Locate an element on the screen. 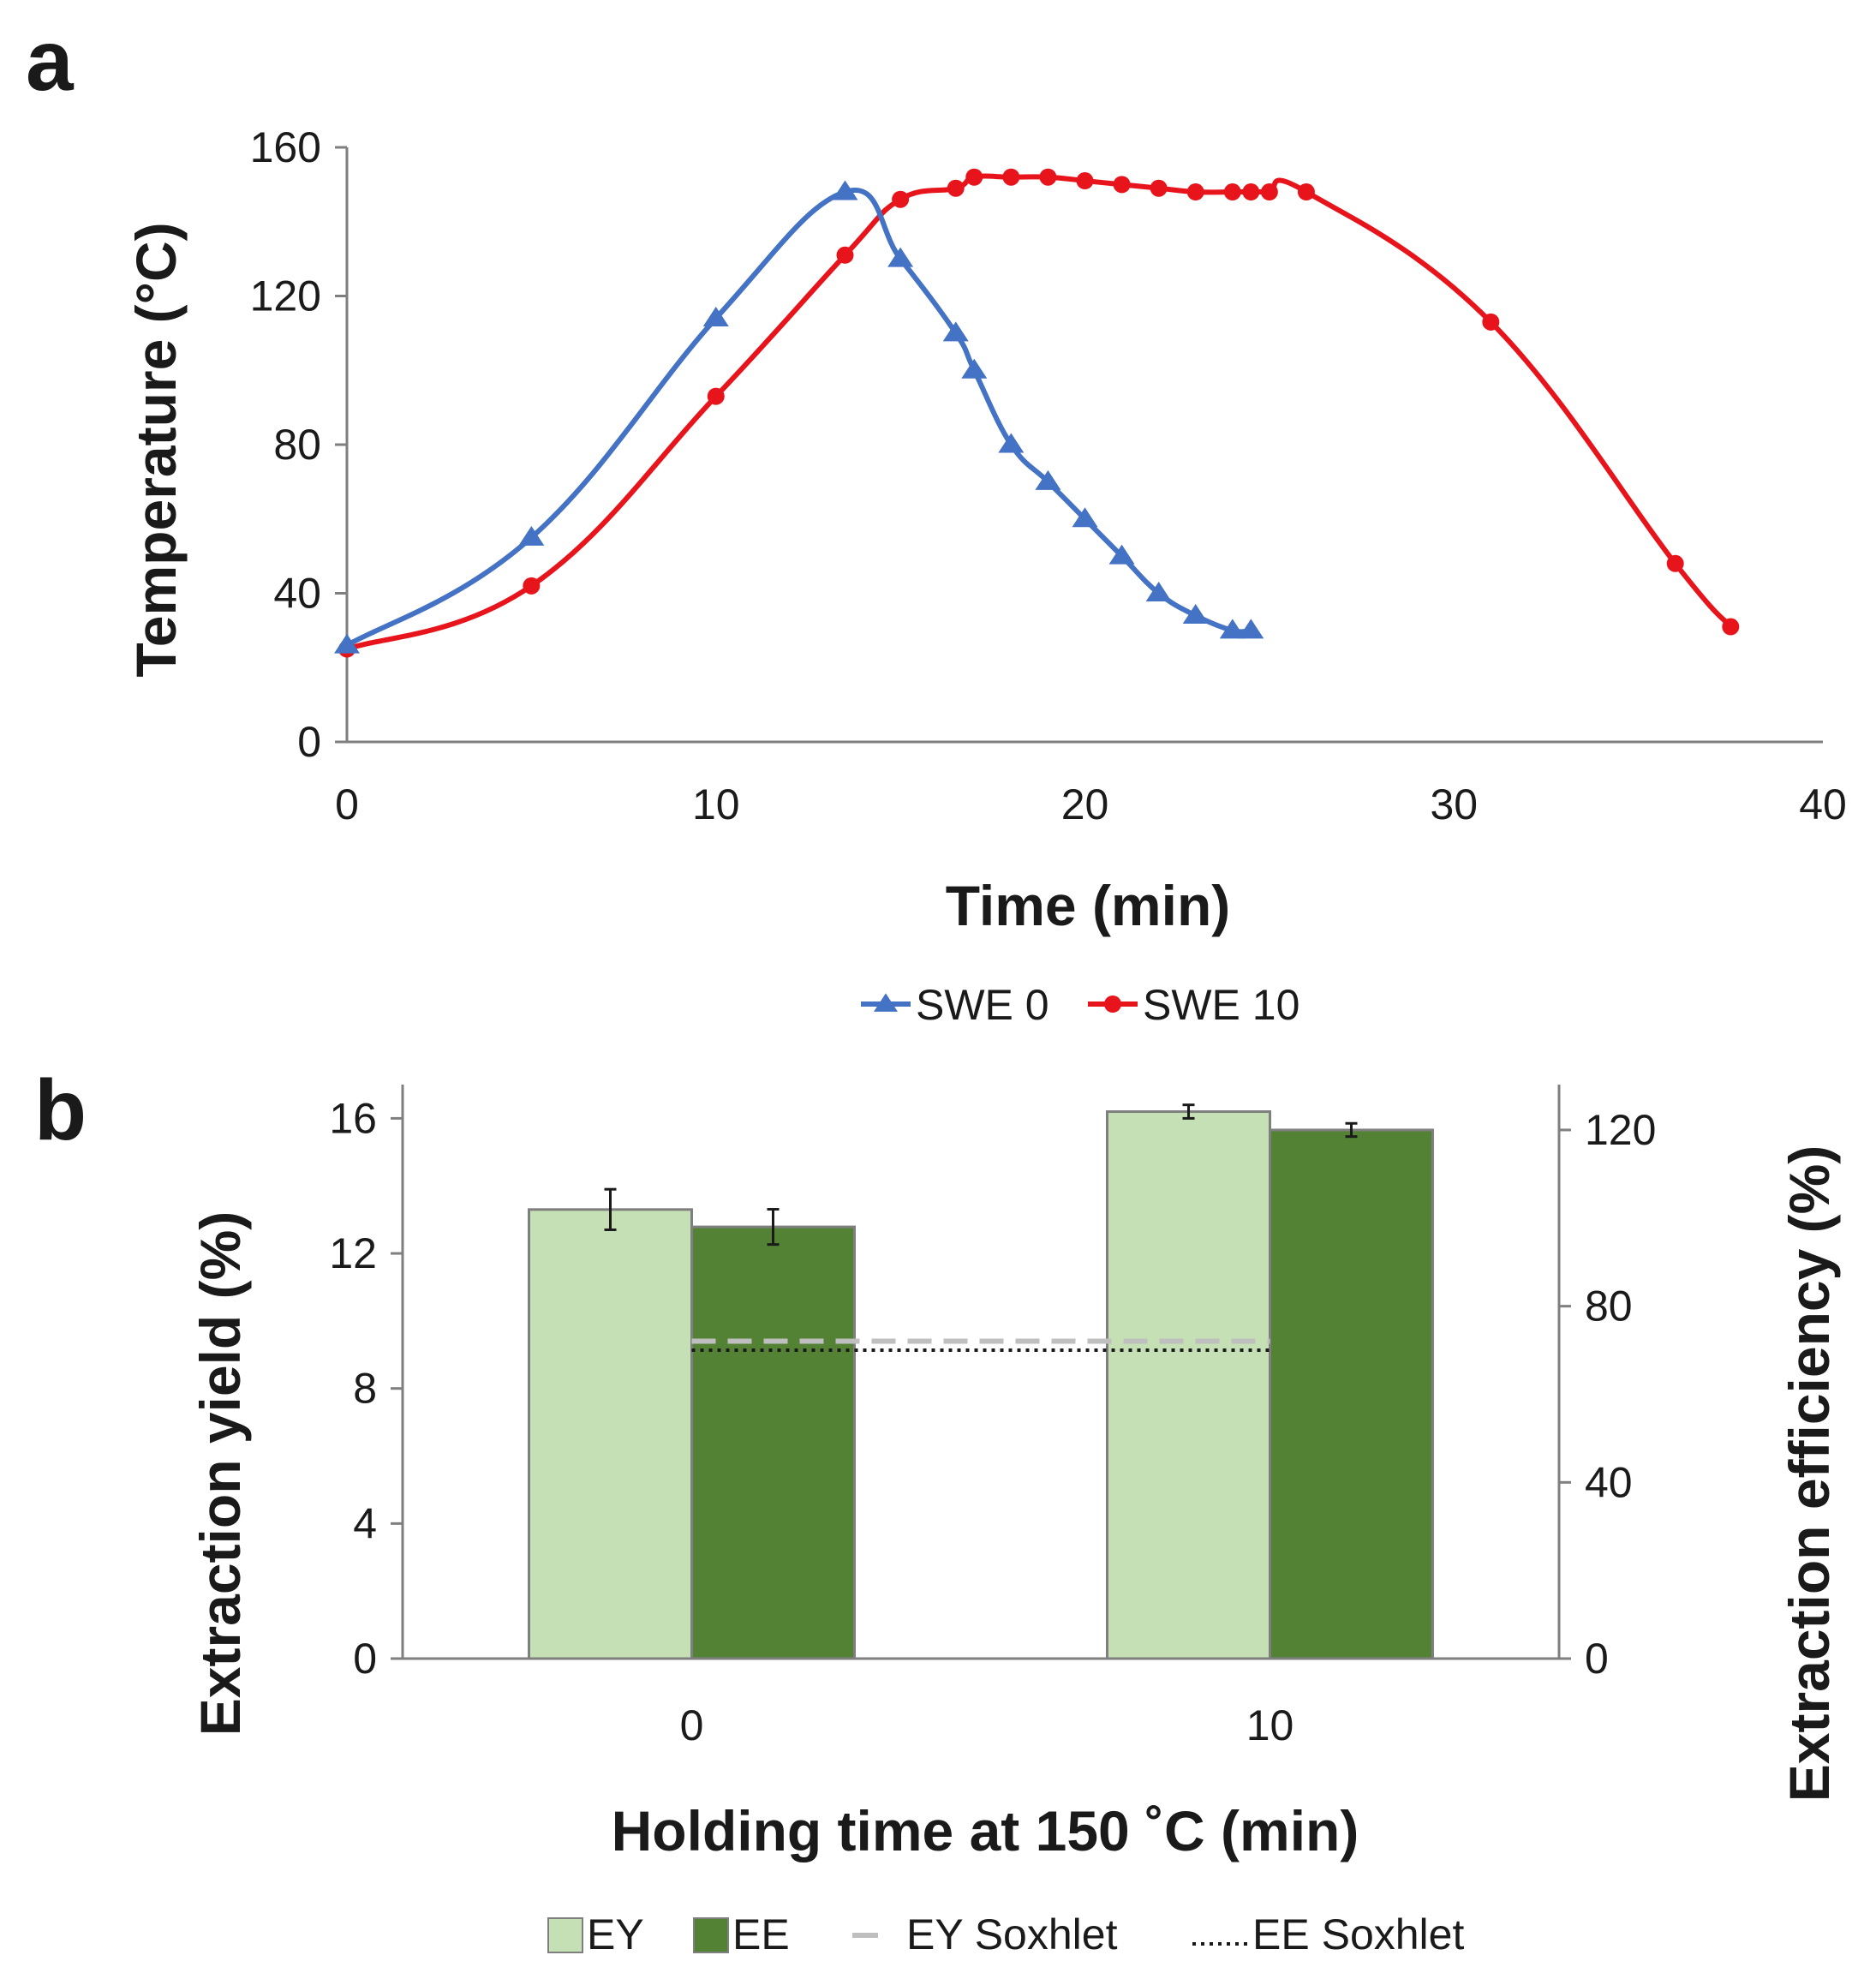 The width and height of the screenshot is (1876, 1985). legend-label: EY Soxhlet is located at coordinates (1012, 1934).